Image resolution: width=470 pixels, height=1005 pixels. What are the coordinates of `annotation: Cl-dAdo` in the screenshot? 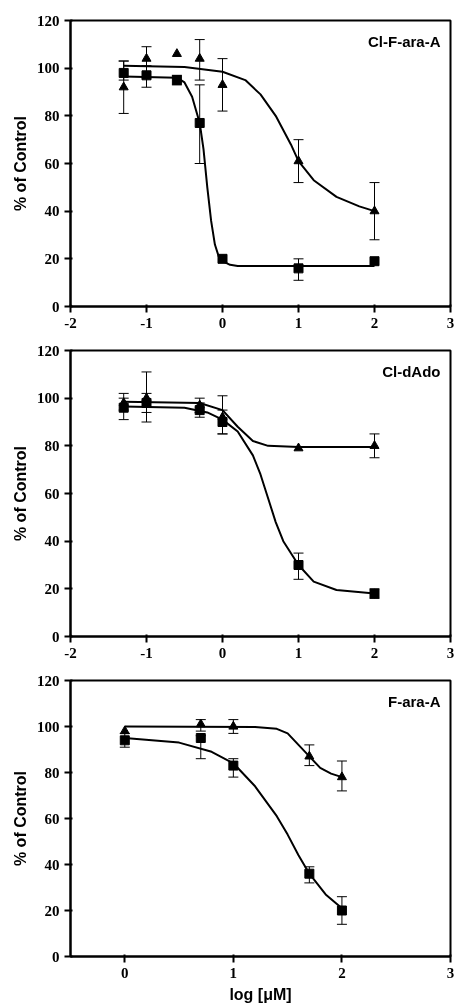 It's located at (411, 371).